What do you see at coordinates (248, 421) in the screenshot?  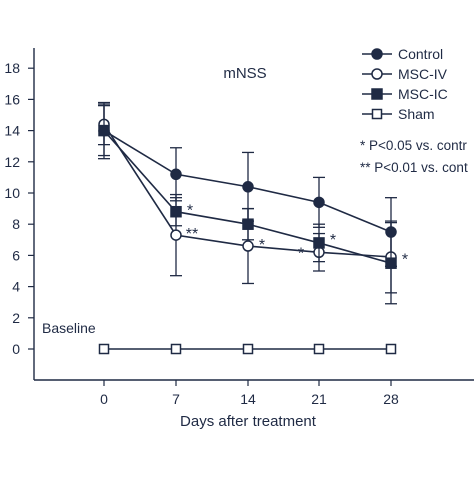 I see `x-axis-title: Days after treatment` at bounding box center [248, 421].